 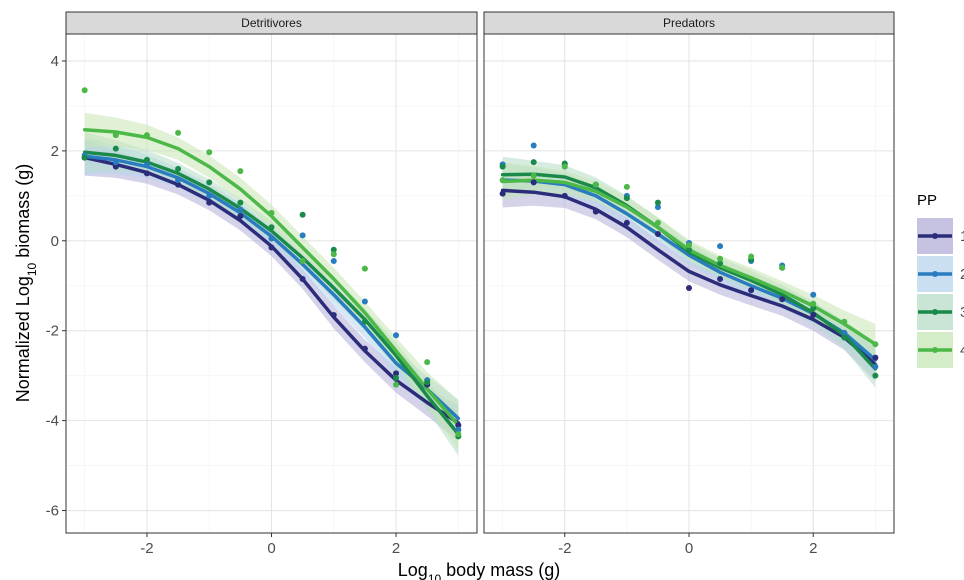 I want to click on x-axis-title-rest: body mass (g), so click(x=500, y=570).